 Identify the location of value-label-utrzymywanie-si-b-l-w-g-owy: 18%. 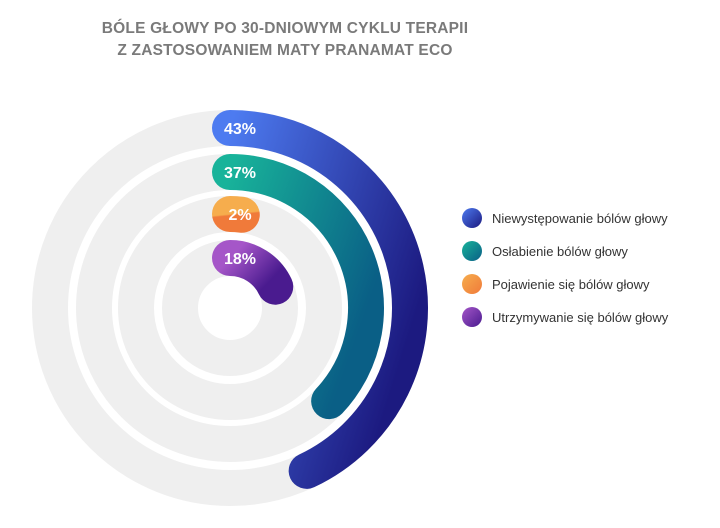
(240, 259).